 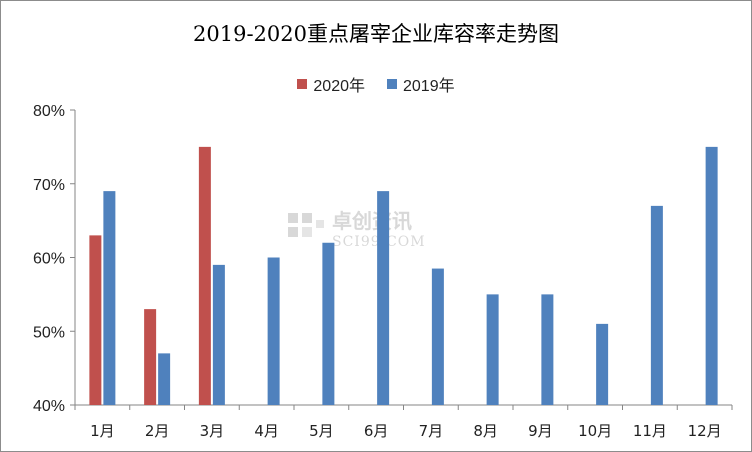 What do you see at coordinates (306, 224) in the screenshot?
I see `watermark-icon` at bounding box center [306, 224].